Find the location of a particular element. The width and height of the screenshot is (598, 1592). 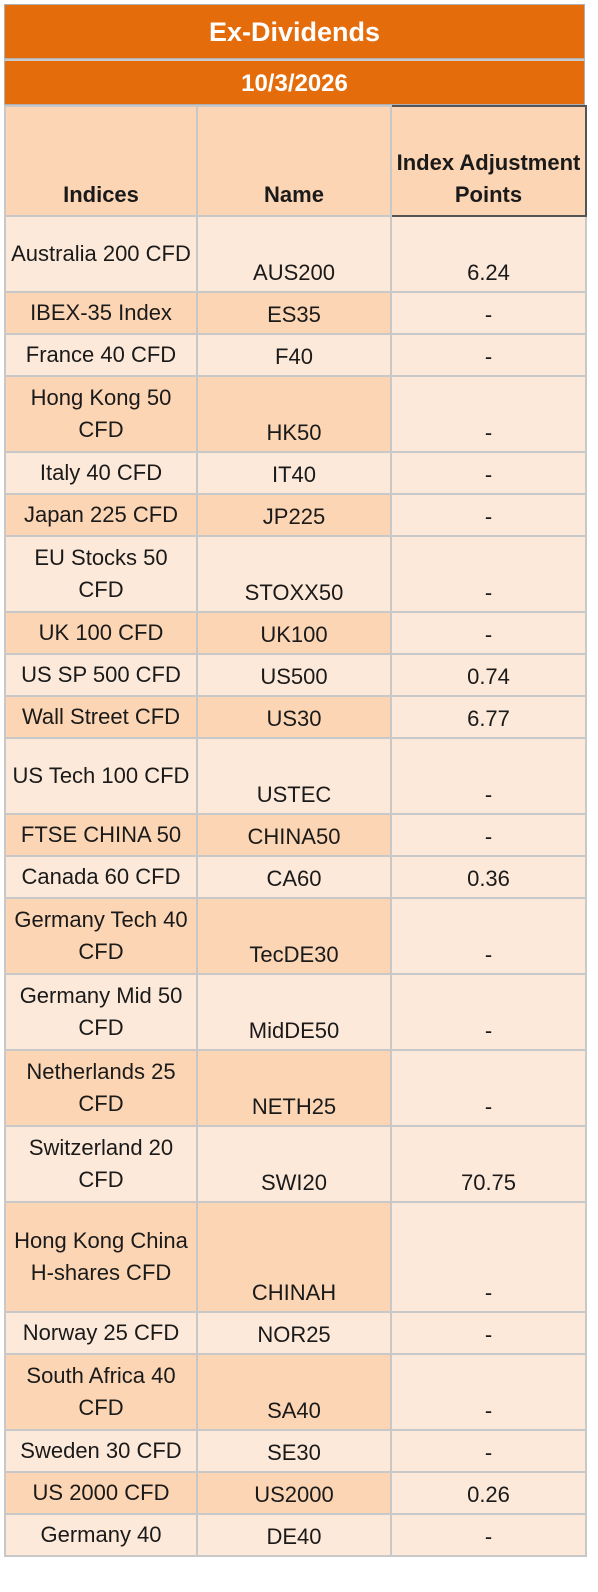

symbol-cell: US2000 is located at coordinates (294, 1493).